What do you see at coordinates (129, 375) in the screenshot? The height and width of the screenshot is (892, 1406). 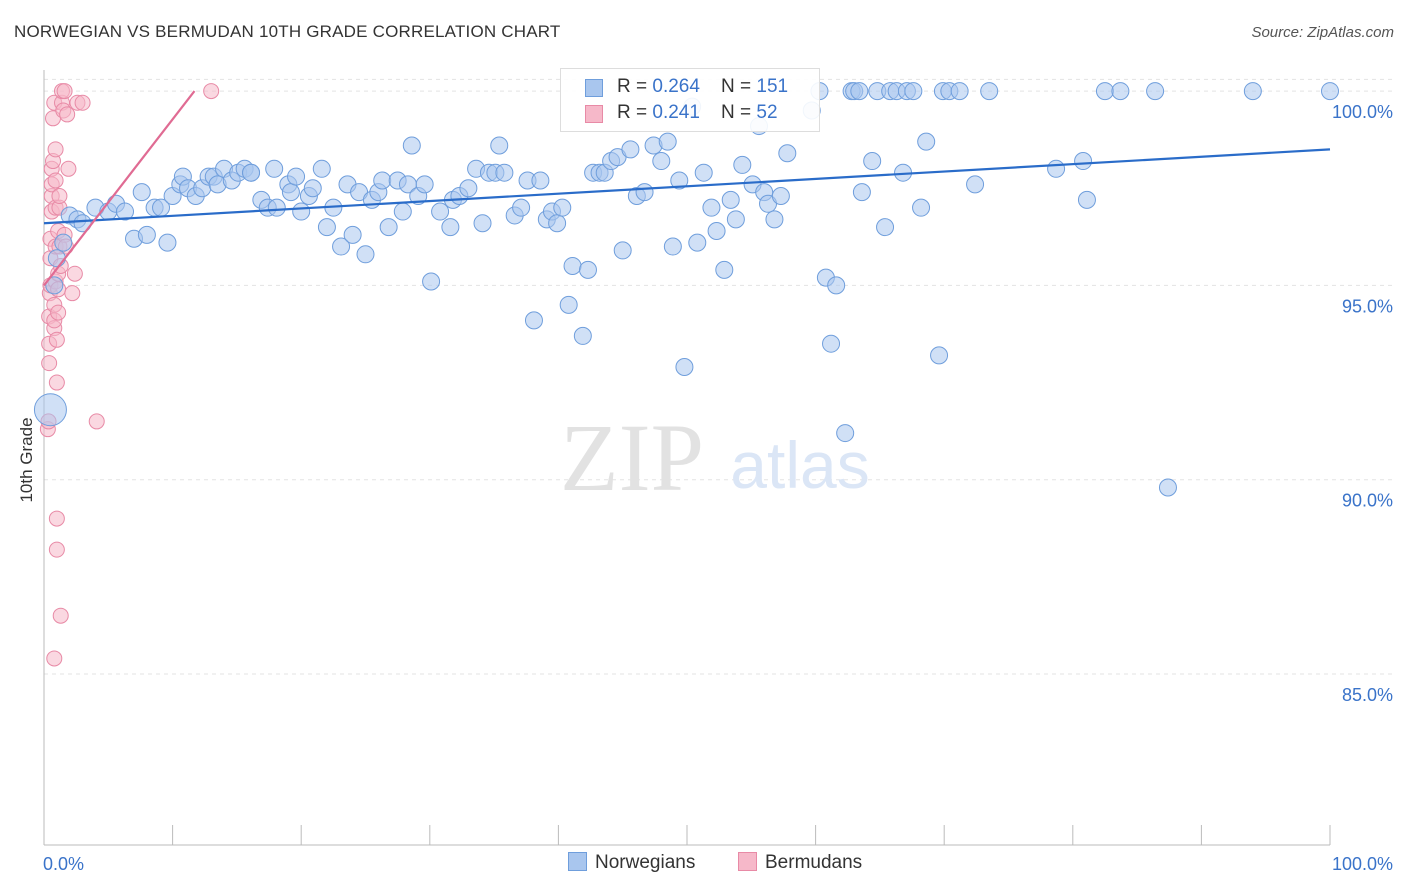 I see `bermudan-points` at bounding box center [129, 375].